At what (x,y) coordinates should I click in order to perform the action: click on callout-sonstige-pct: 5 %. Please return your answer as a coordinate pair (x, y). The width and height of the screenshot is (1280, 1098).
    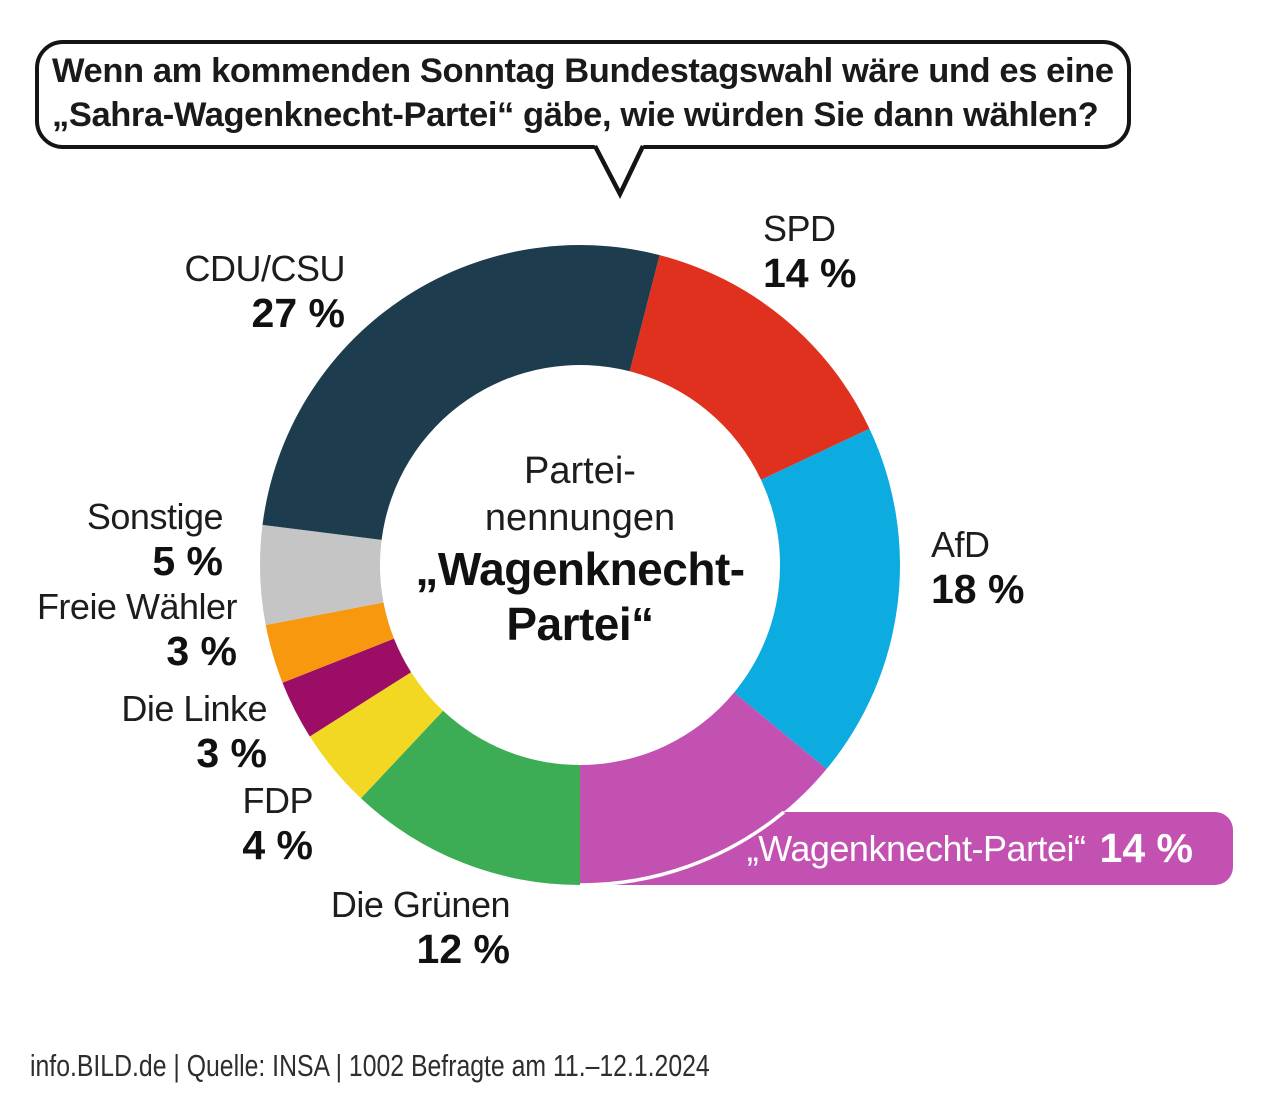
    Looking at the image, I should click on (187, 561).